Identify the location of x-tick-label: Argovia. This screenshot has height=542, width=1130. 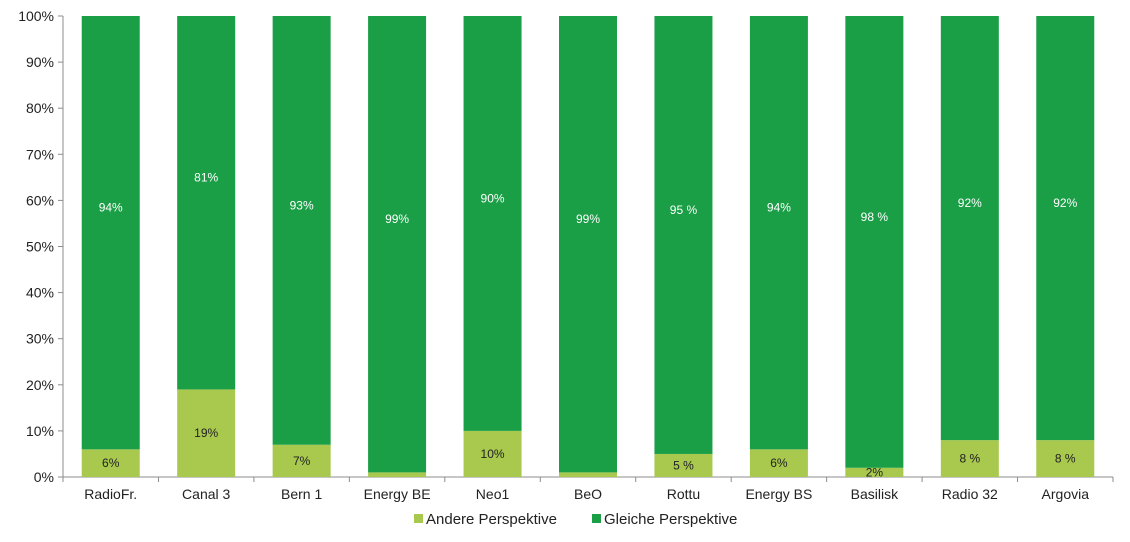
(1066, 494).